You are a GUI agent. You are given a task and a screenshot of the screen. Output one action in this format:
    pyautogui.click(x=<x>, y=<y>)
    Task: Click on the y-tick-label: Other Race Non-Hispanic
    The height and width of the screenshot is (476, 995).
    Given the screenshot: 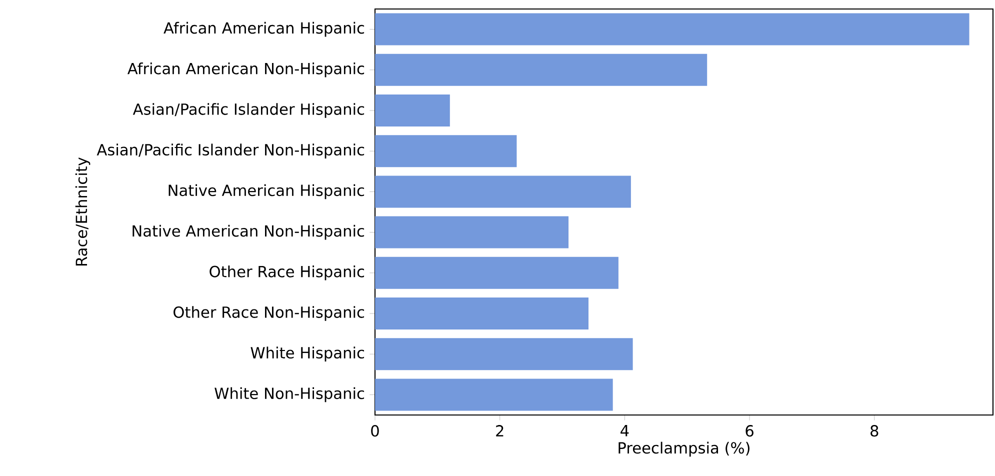 What is the action you would take?
    pyautogui.click(x=269, y=313)
    